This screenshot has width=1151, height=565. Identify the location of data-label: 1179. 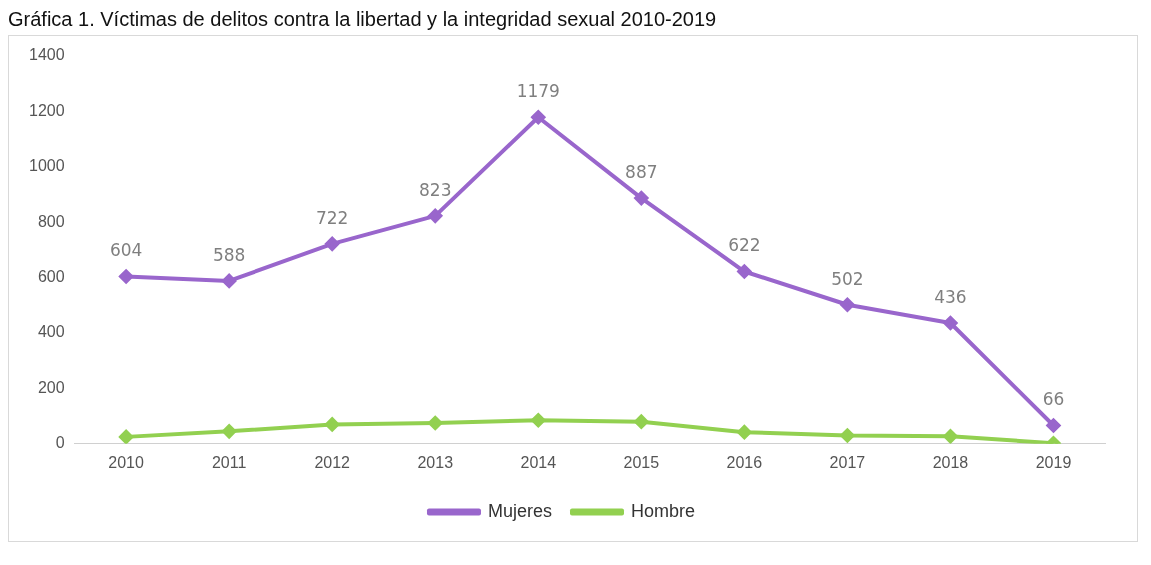
(538, 91).